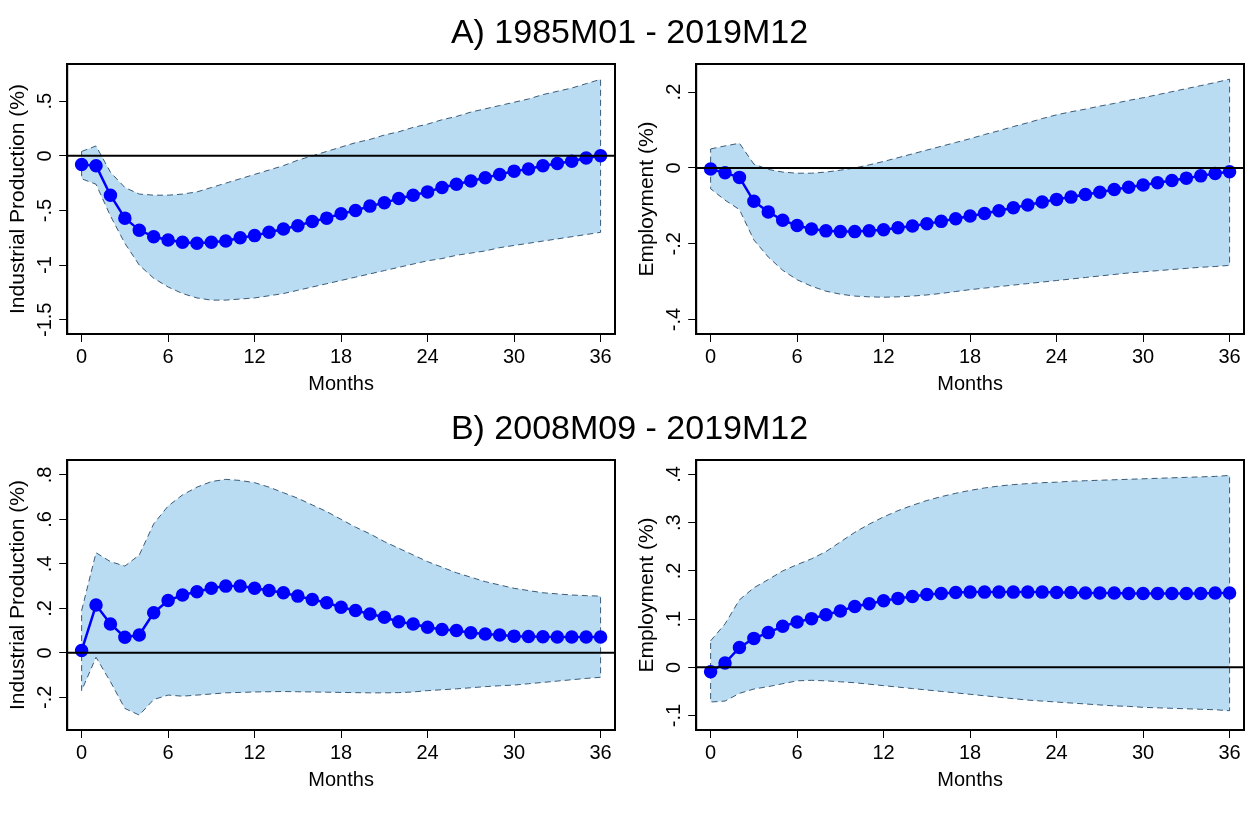 The width and height of the screenshot is (1259, 840). I want to click on y-tick-label: 0, so click(43, 653).